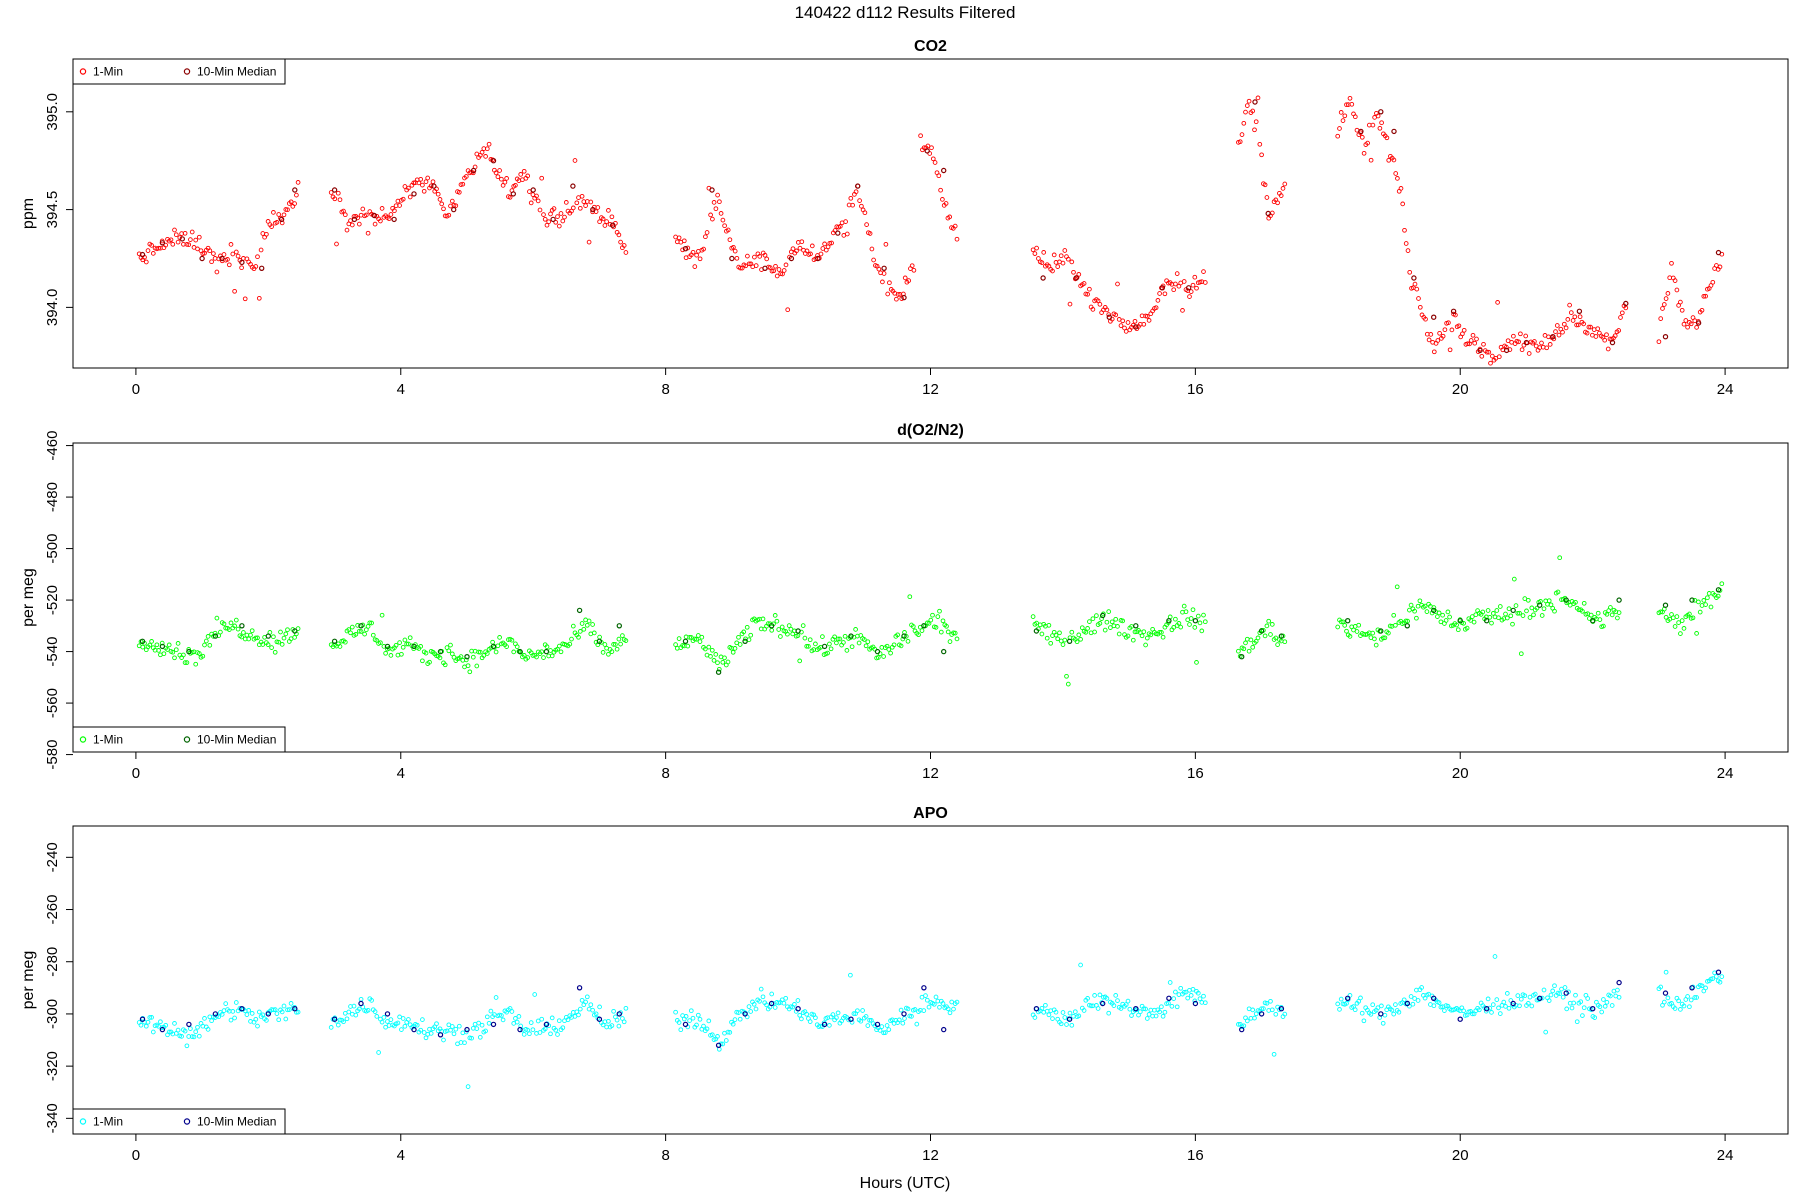 This screenshot has width=1800, height=1200. I want to click on y-axis-label: per meg, so click(28, 597).